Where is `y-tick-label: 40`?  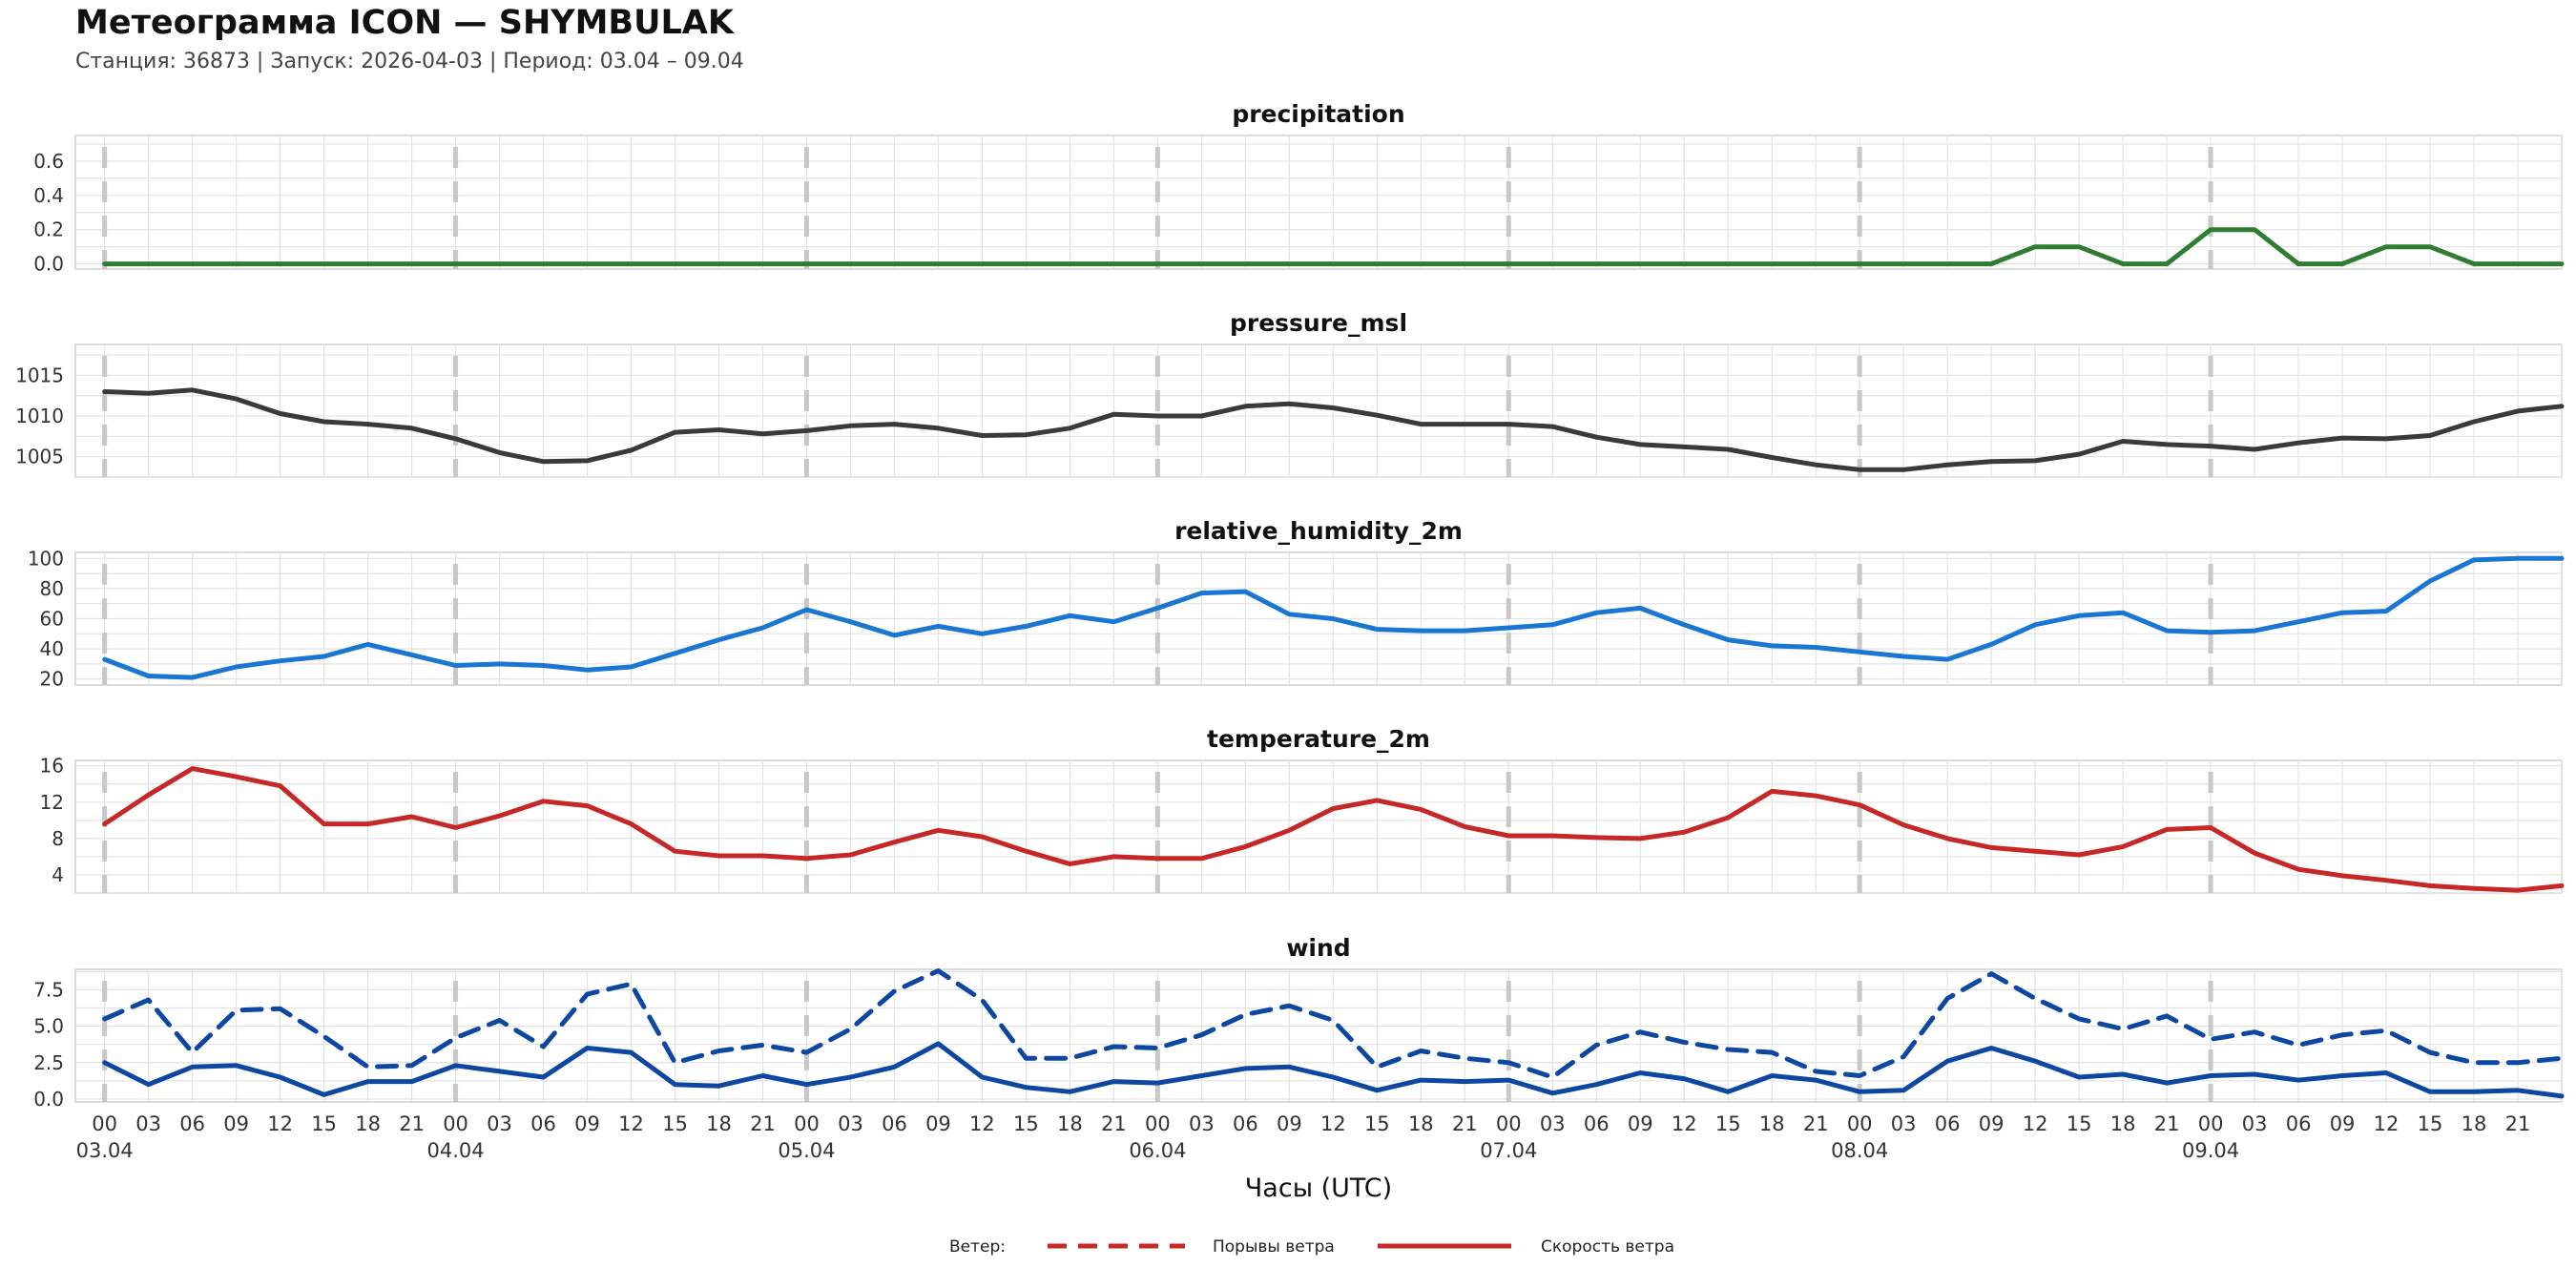 y-tick-label: 40 is located at coordinates (52, 648).